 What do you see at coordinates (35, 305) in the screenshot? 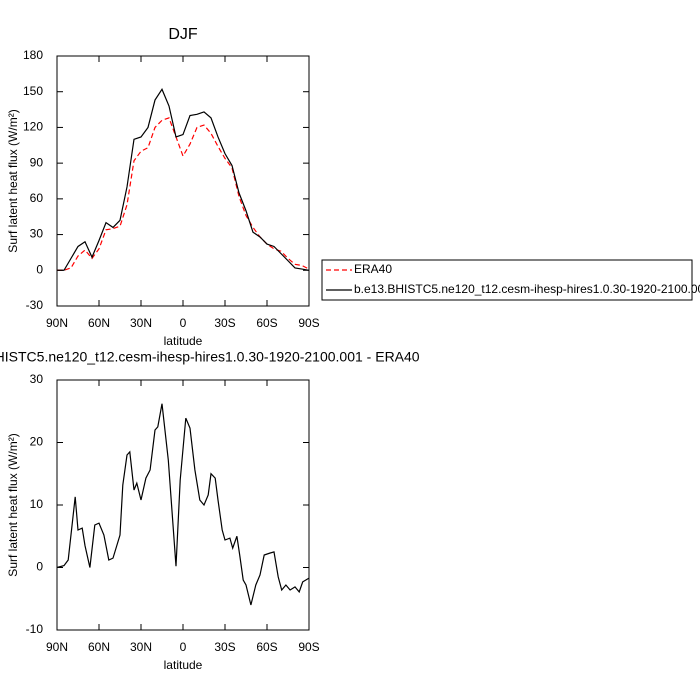
I see `y-tick-label: -30` at bounding box center [35, 305].